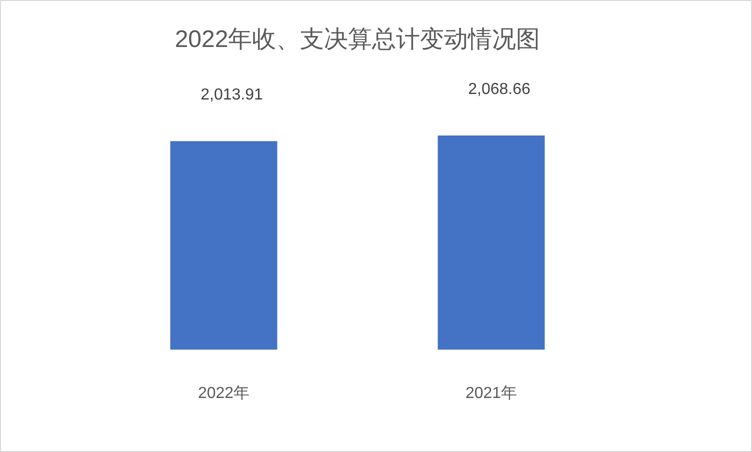 The height and width of the screenshot is (452, 752). Describe the element at coordinates (499, 89) in the screenshot. I see `data-label: 2,068.66` at that location.